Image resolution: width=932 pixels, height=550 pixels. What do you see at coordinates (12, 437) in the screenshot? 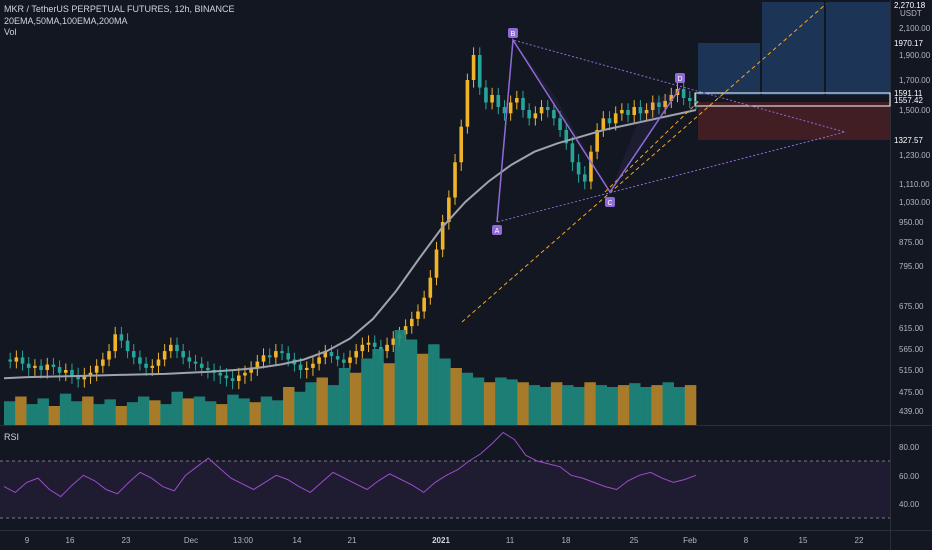
I see `rsi-legend: RSI` at bounding box center [12, 437].